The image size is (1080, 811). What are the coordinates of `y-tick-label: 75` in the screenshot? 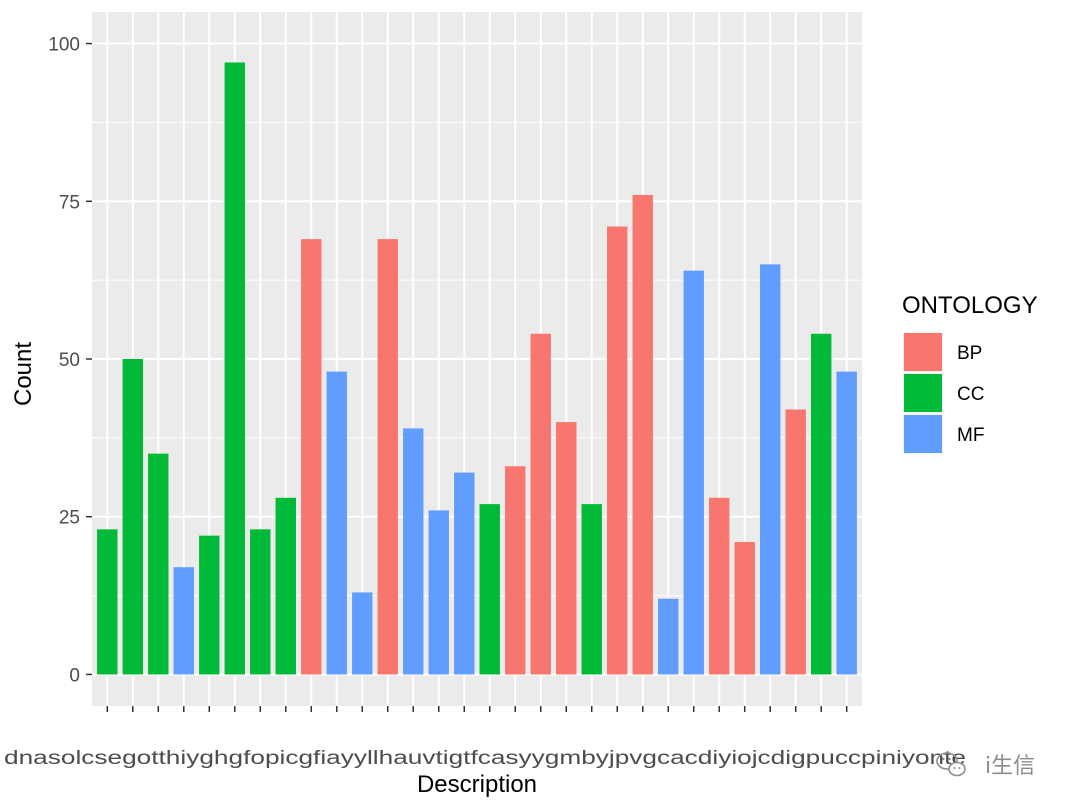 It's located at (69, 202).